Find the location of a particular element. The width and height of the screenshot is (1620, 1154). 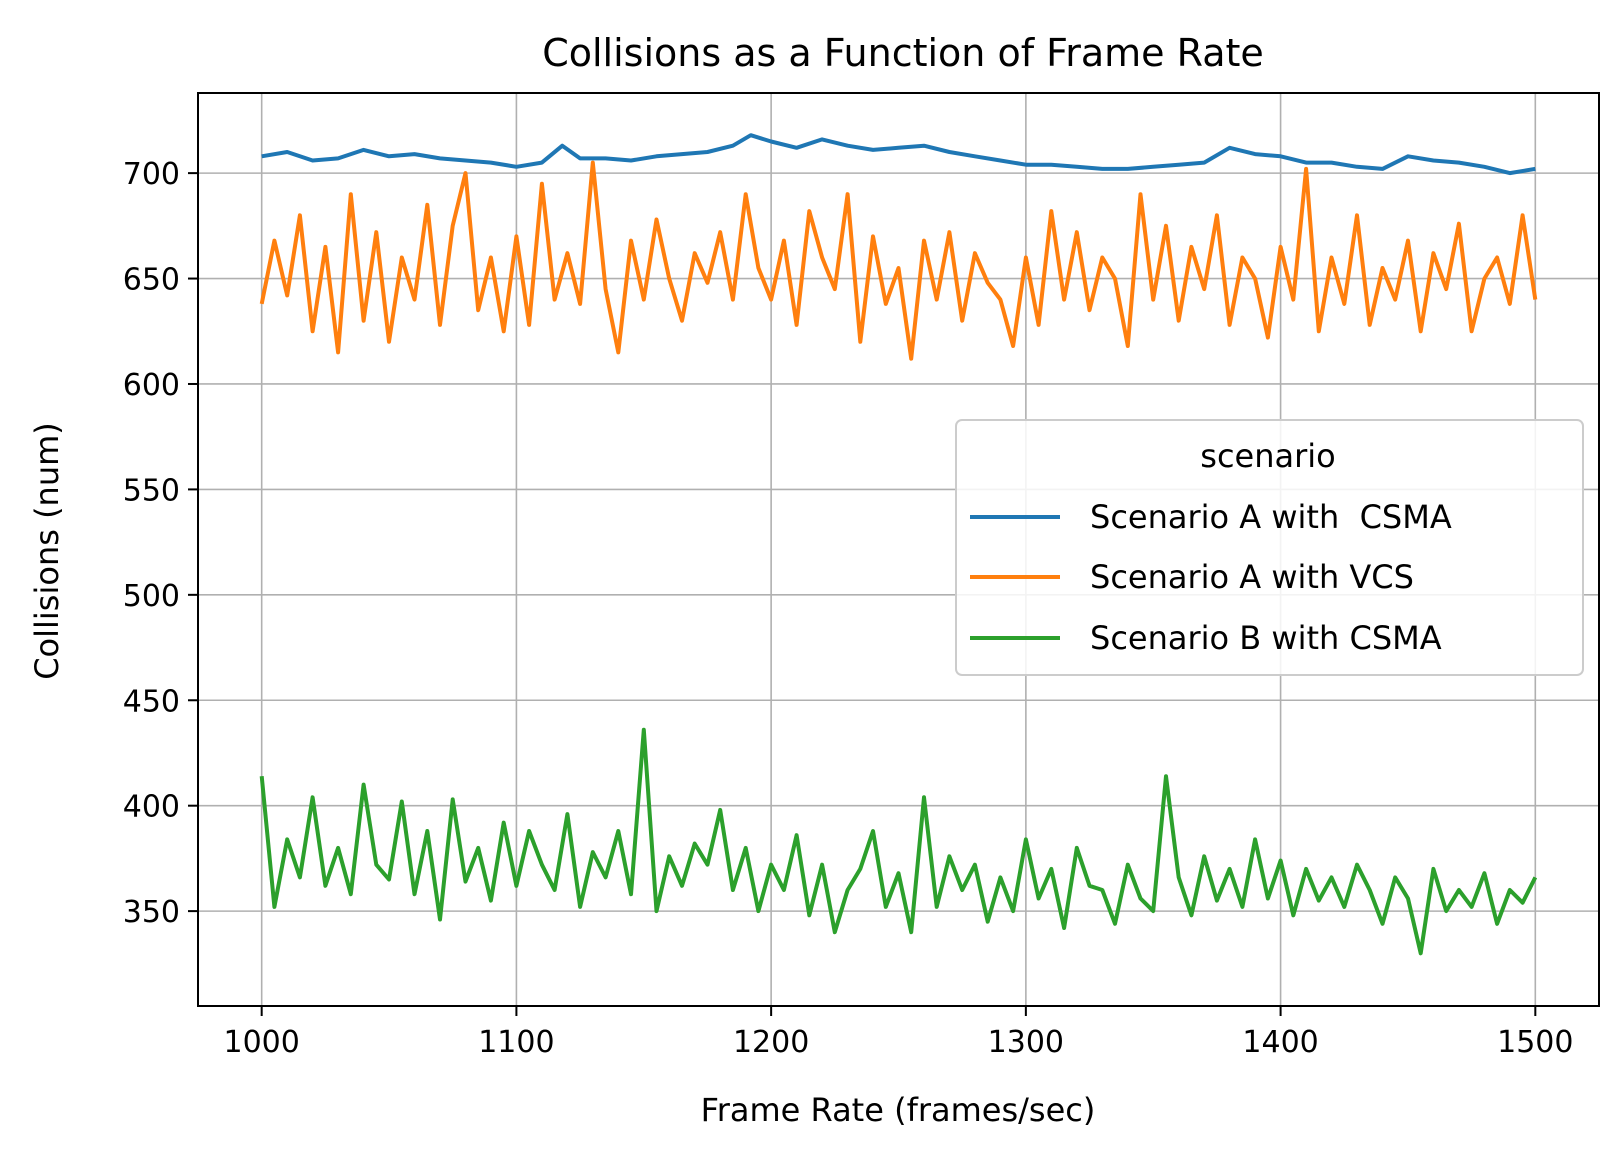

legend-title: scenario is located at coordinates (1267, 456).